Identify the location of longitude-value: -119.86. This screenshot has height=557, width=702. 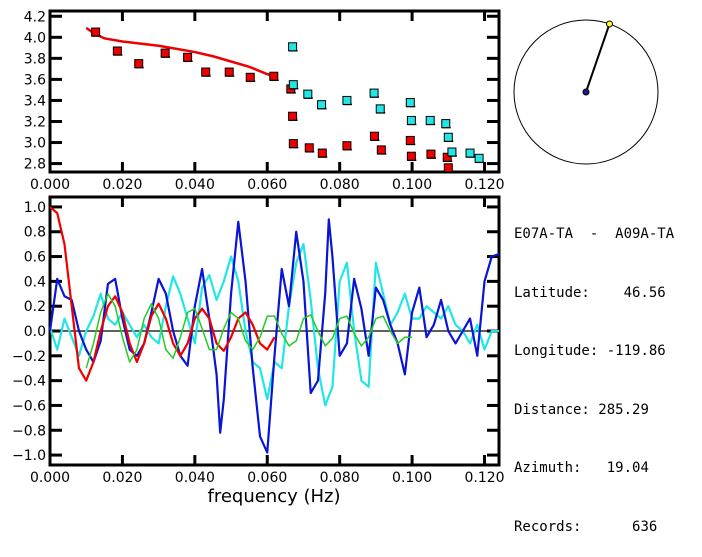
(636, 351).